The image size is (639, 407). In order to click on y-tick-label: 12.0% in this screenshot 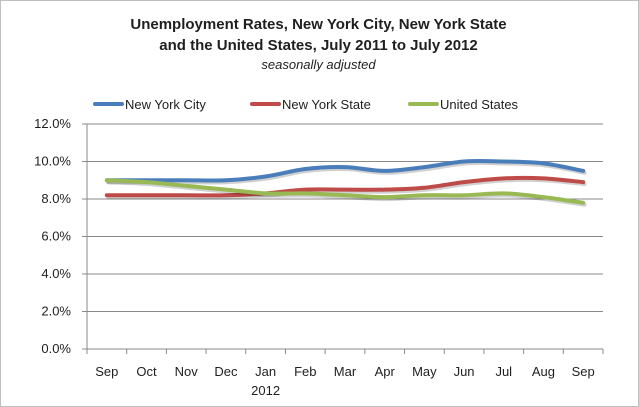, I will do `click(52, 123)`.